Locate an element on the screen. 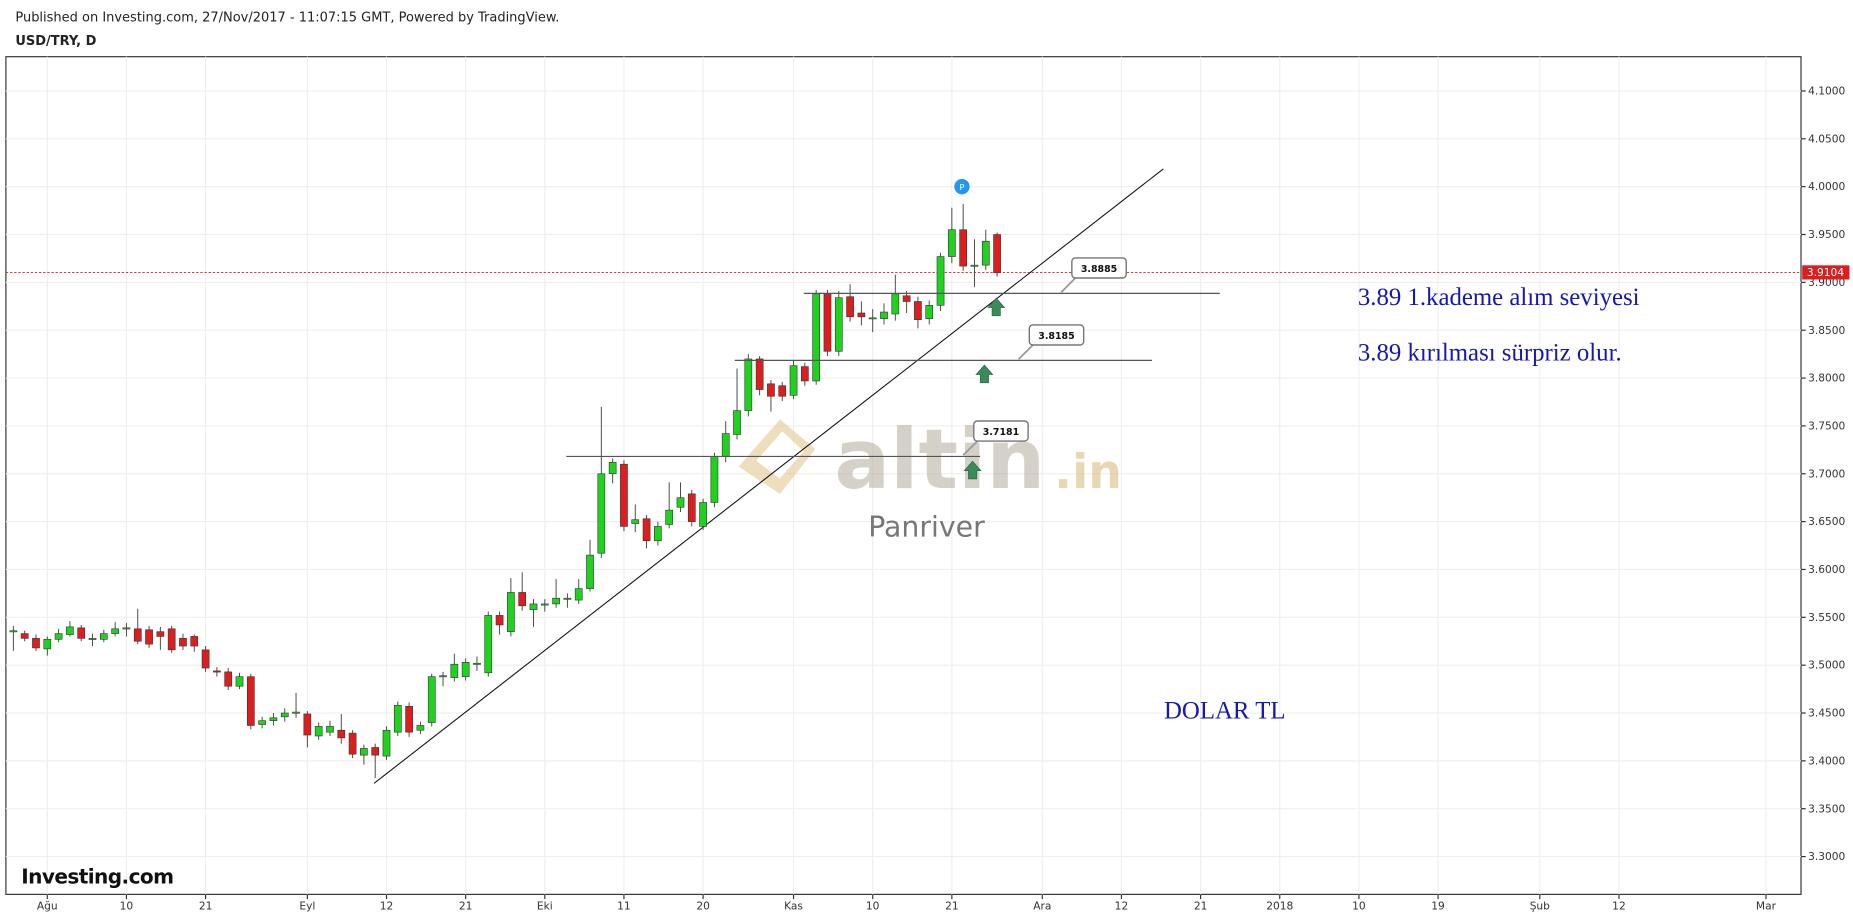 The width and height of the screenshot is (1853, 918). y-tick-label: 3.3000 is located at coordinates (1826, 856).